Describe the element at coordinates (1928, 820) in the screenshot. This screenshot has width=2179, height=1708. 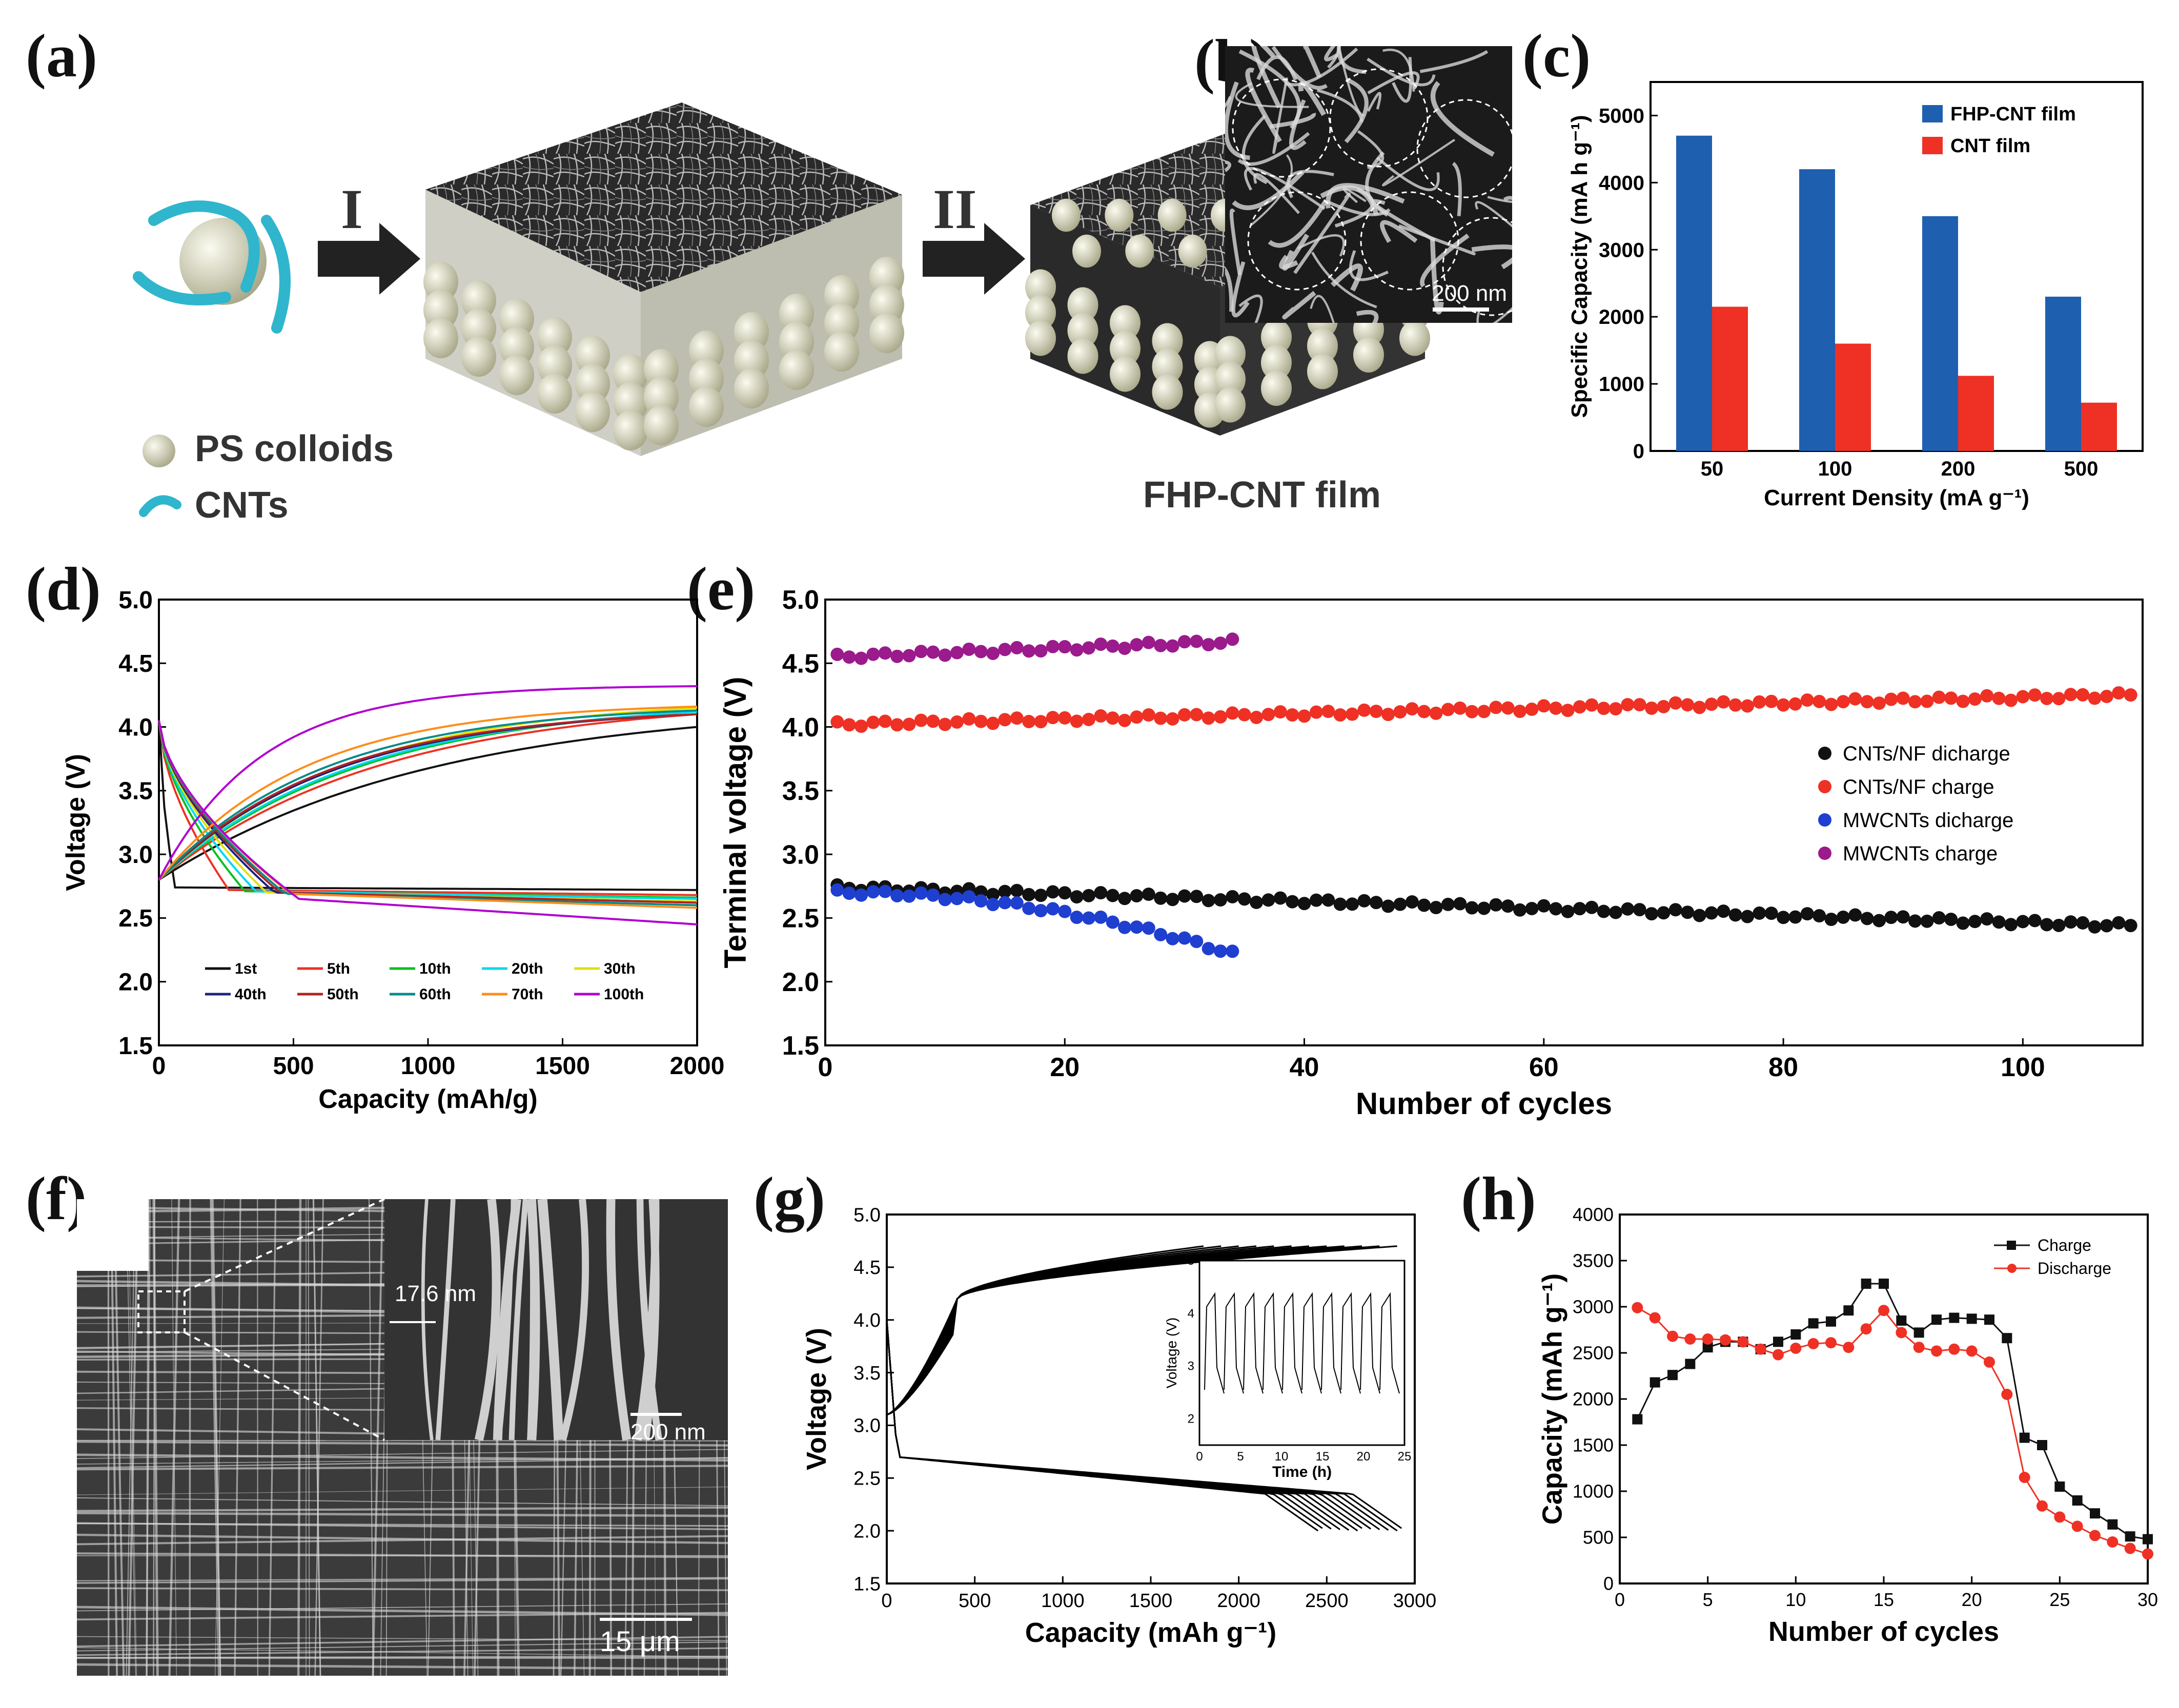
I see `legend-label: MWCNTs dicharge` at that location.